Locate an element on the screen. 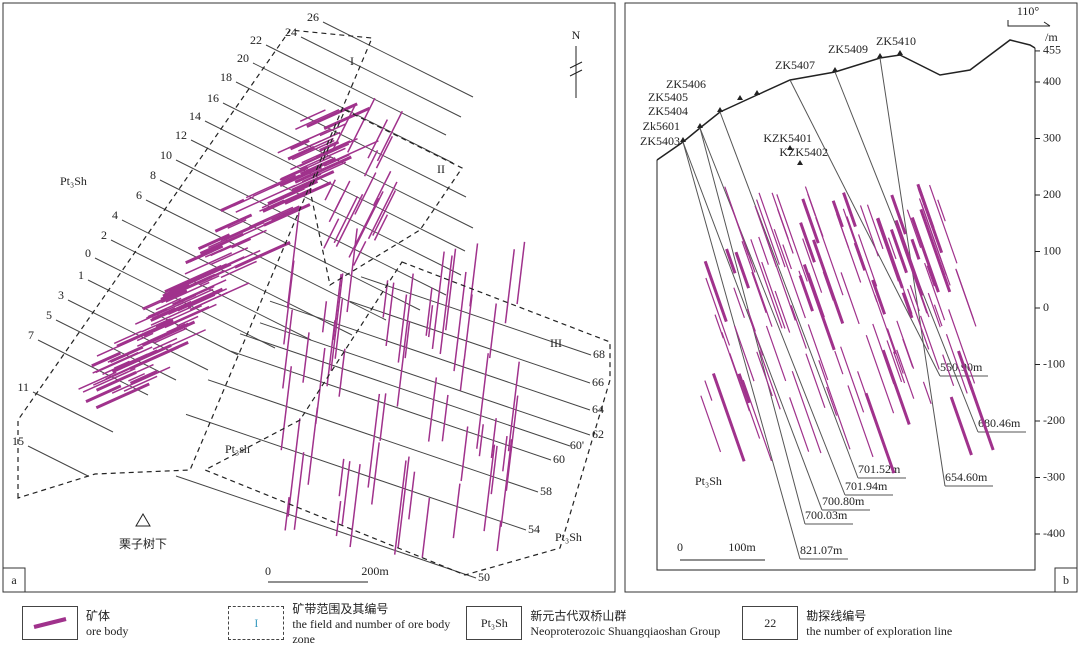  elevation-label: 100 is located at coordinates (1052, 250).